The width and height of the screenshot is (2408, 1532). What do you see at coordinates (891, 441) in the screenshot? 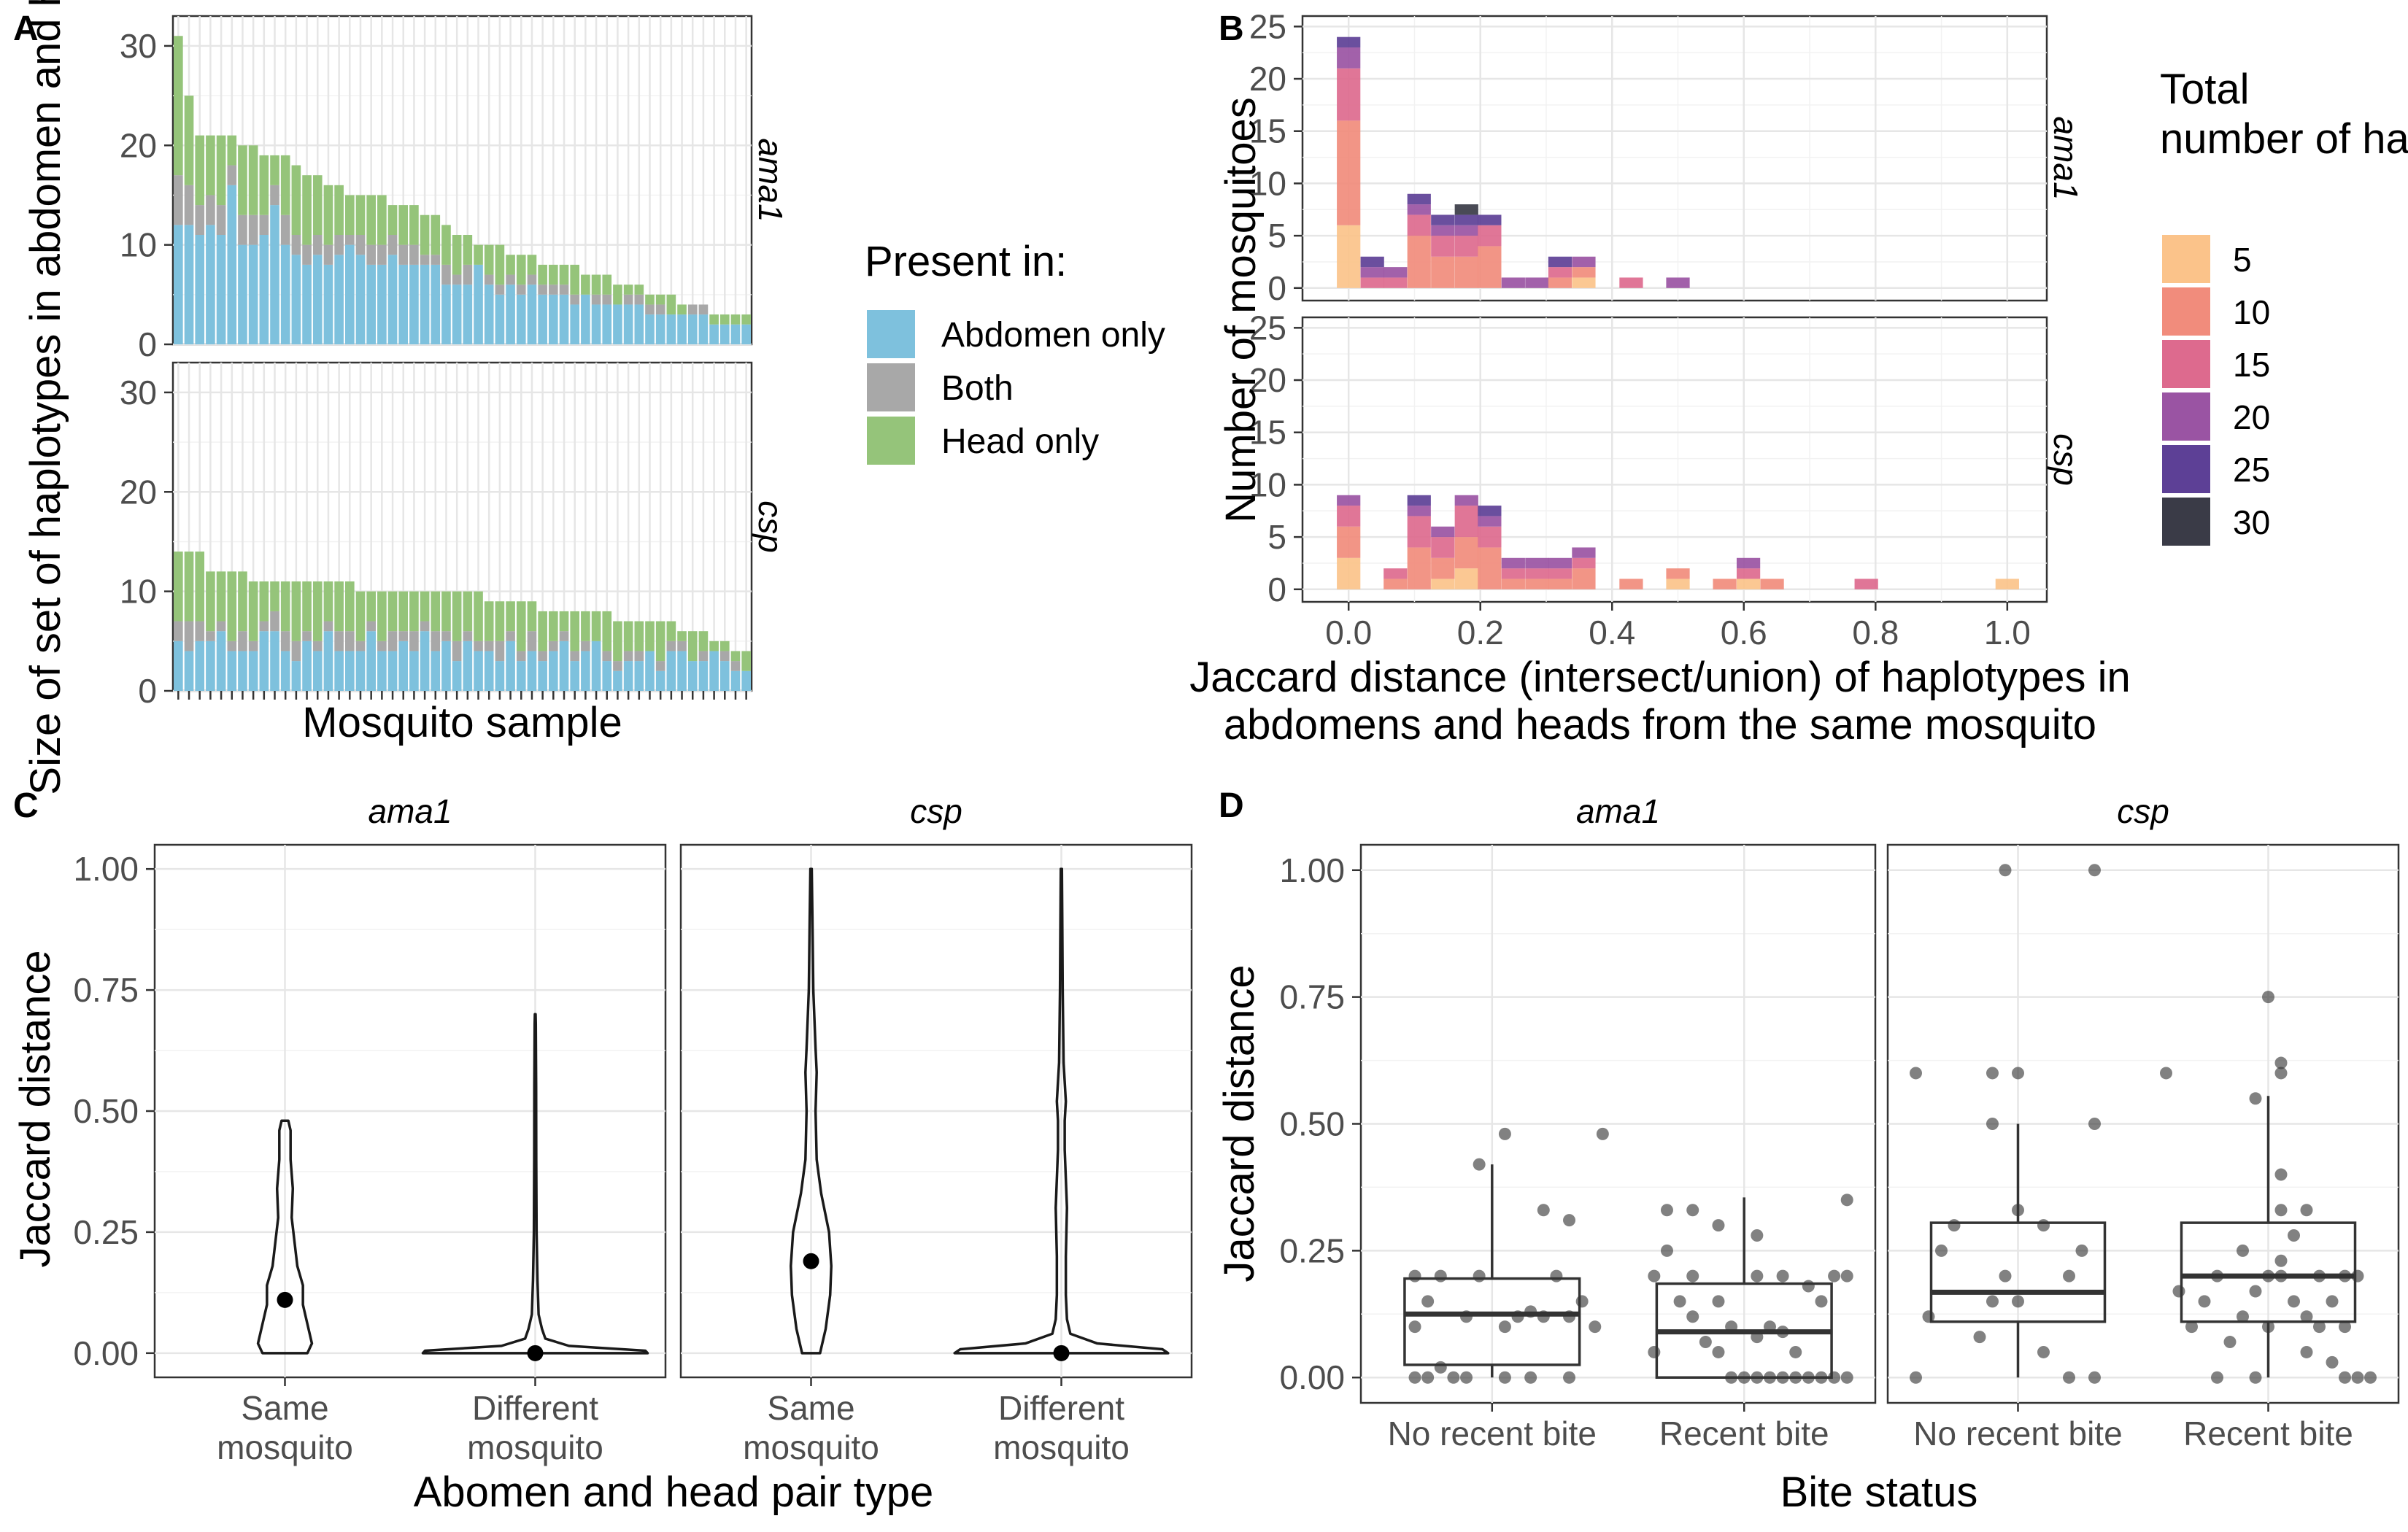
I see `panel-a-legend-swatch` at bounding box center [891, 441].